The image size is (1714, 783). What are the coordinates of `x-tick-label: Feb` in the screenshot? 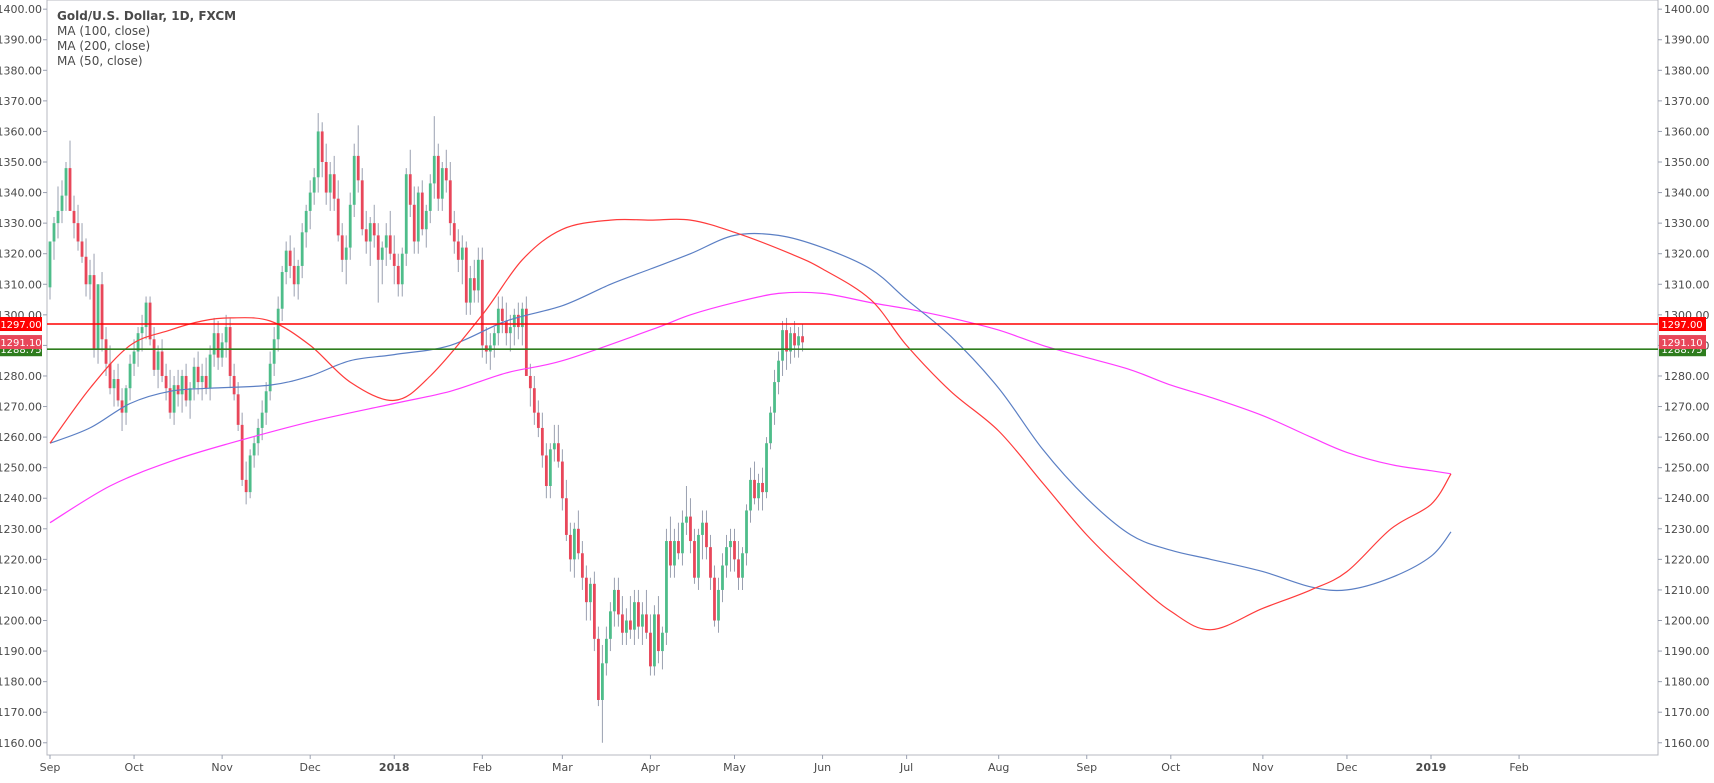 It's located at (482, 767).